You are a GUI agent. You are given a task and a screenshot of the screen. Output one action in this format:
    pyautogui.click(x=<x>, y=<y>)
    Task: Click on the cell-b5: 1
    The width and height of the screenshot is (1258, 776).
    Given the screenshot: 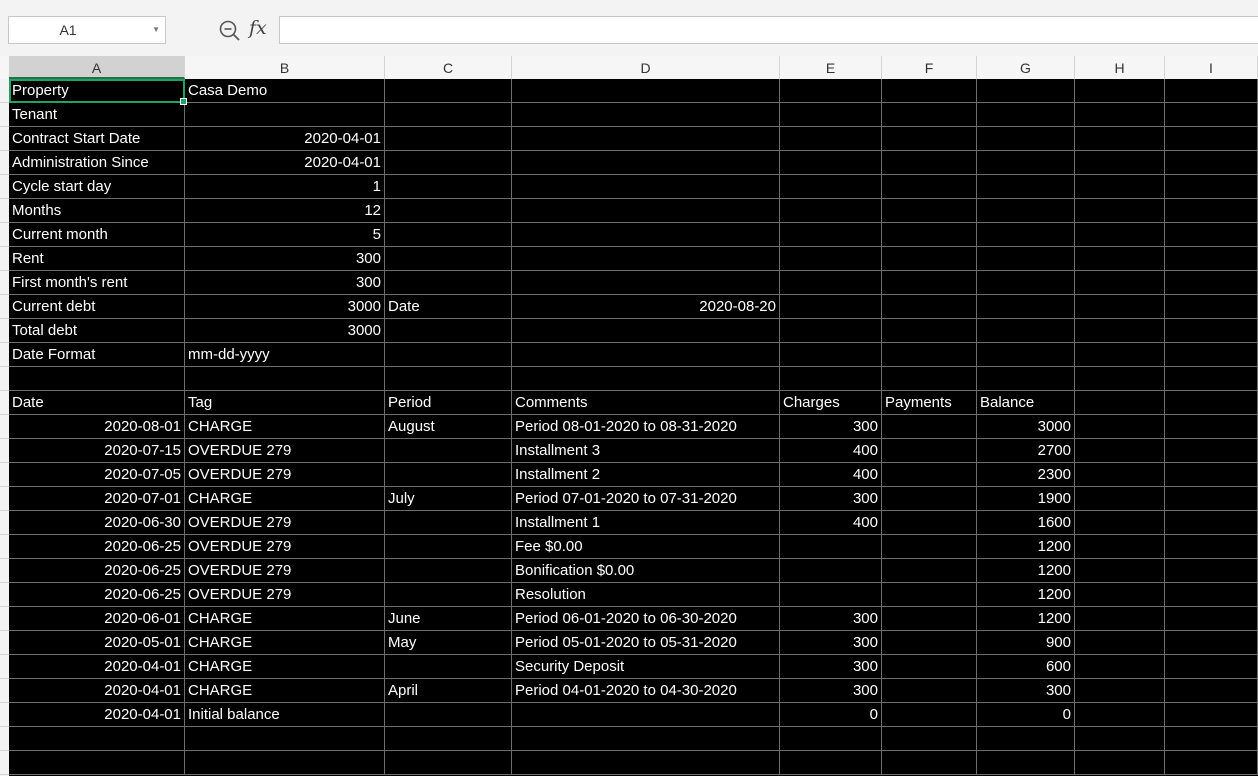 What is the action you would take?
    pyautogui.click(x=285, y=187)
    